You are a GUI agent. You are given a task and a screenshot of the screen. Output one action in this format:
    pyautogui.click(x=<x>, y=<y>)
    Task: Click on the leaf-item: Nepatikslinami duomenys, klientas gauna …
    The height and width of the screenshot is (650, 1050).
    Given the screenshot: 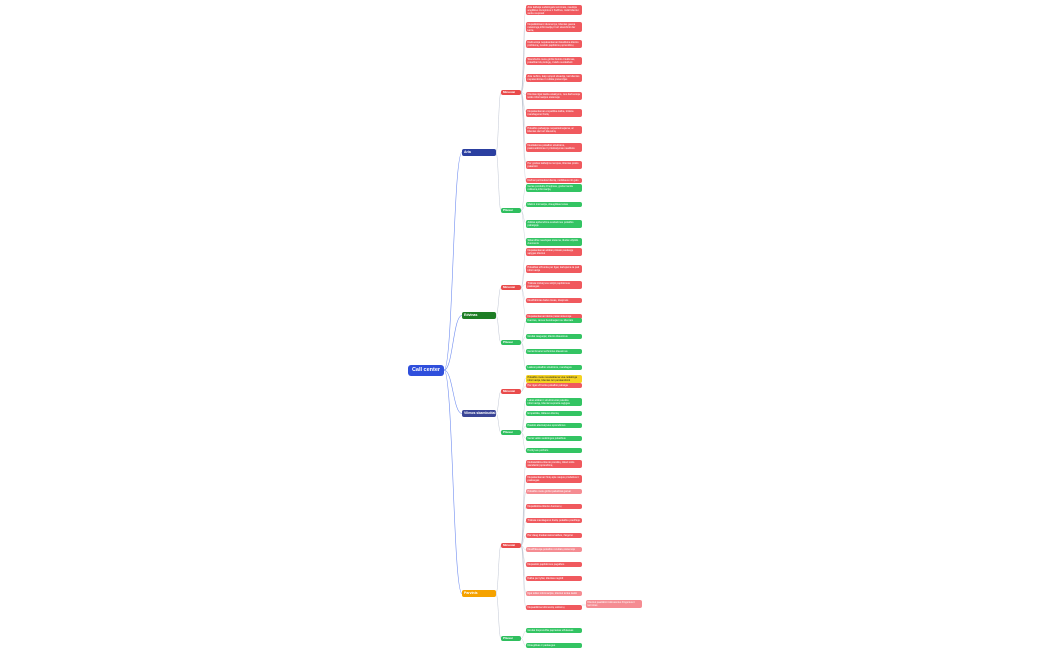 What is the action you would take?
    pyautogui.click(x=554, y=27)
    